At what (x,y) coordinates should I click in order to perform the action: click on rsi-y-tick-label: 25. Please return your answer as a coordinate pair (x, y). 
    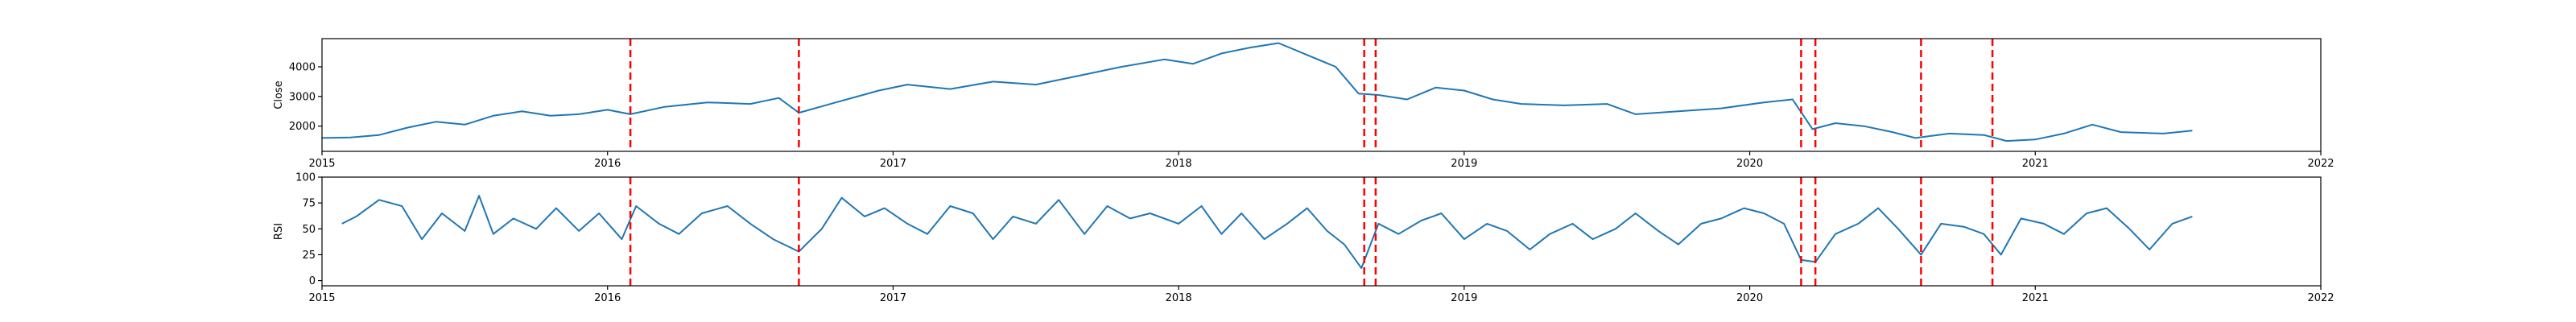
    Looking at the image, I should click on (309, 256).